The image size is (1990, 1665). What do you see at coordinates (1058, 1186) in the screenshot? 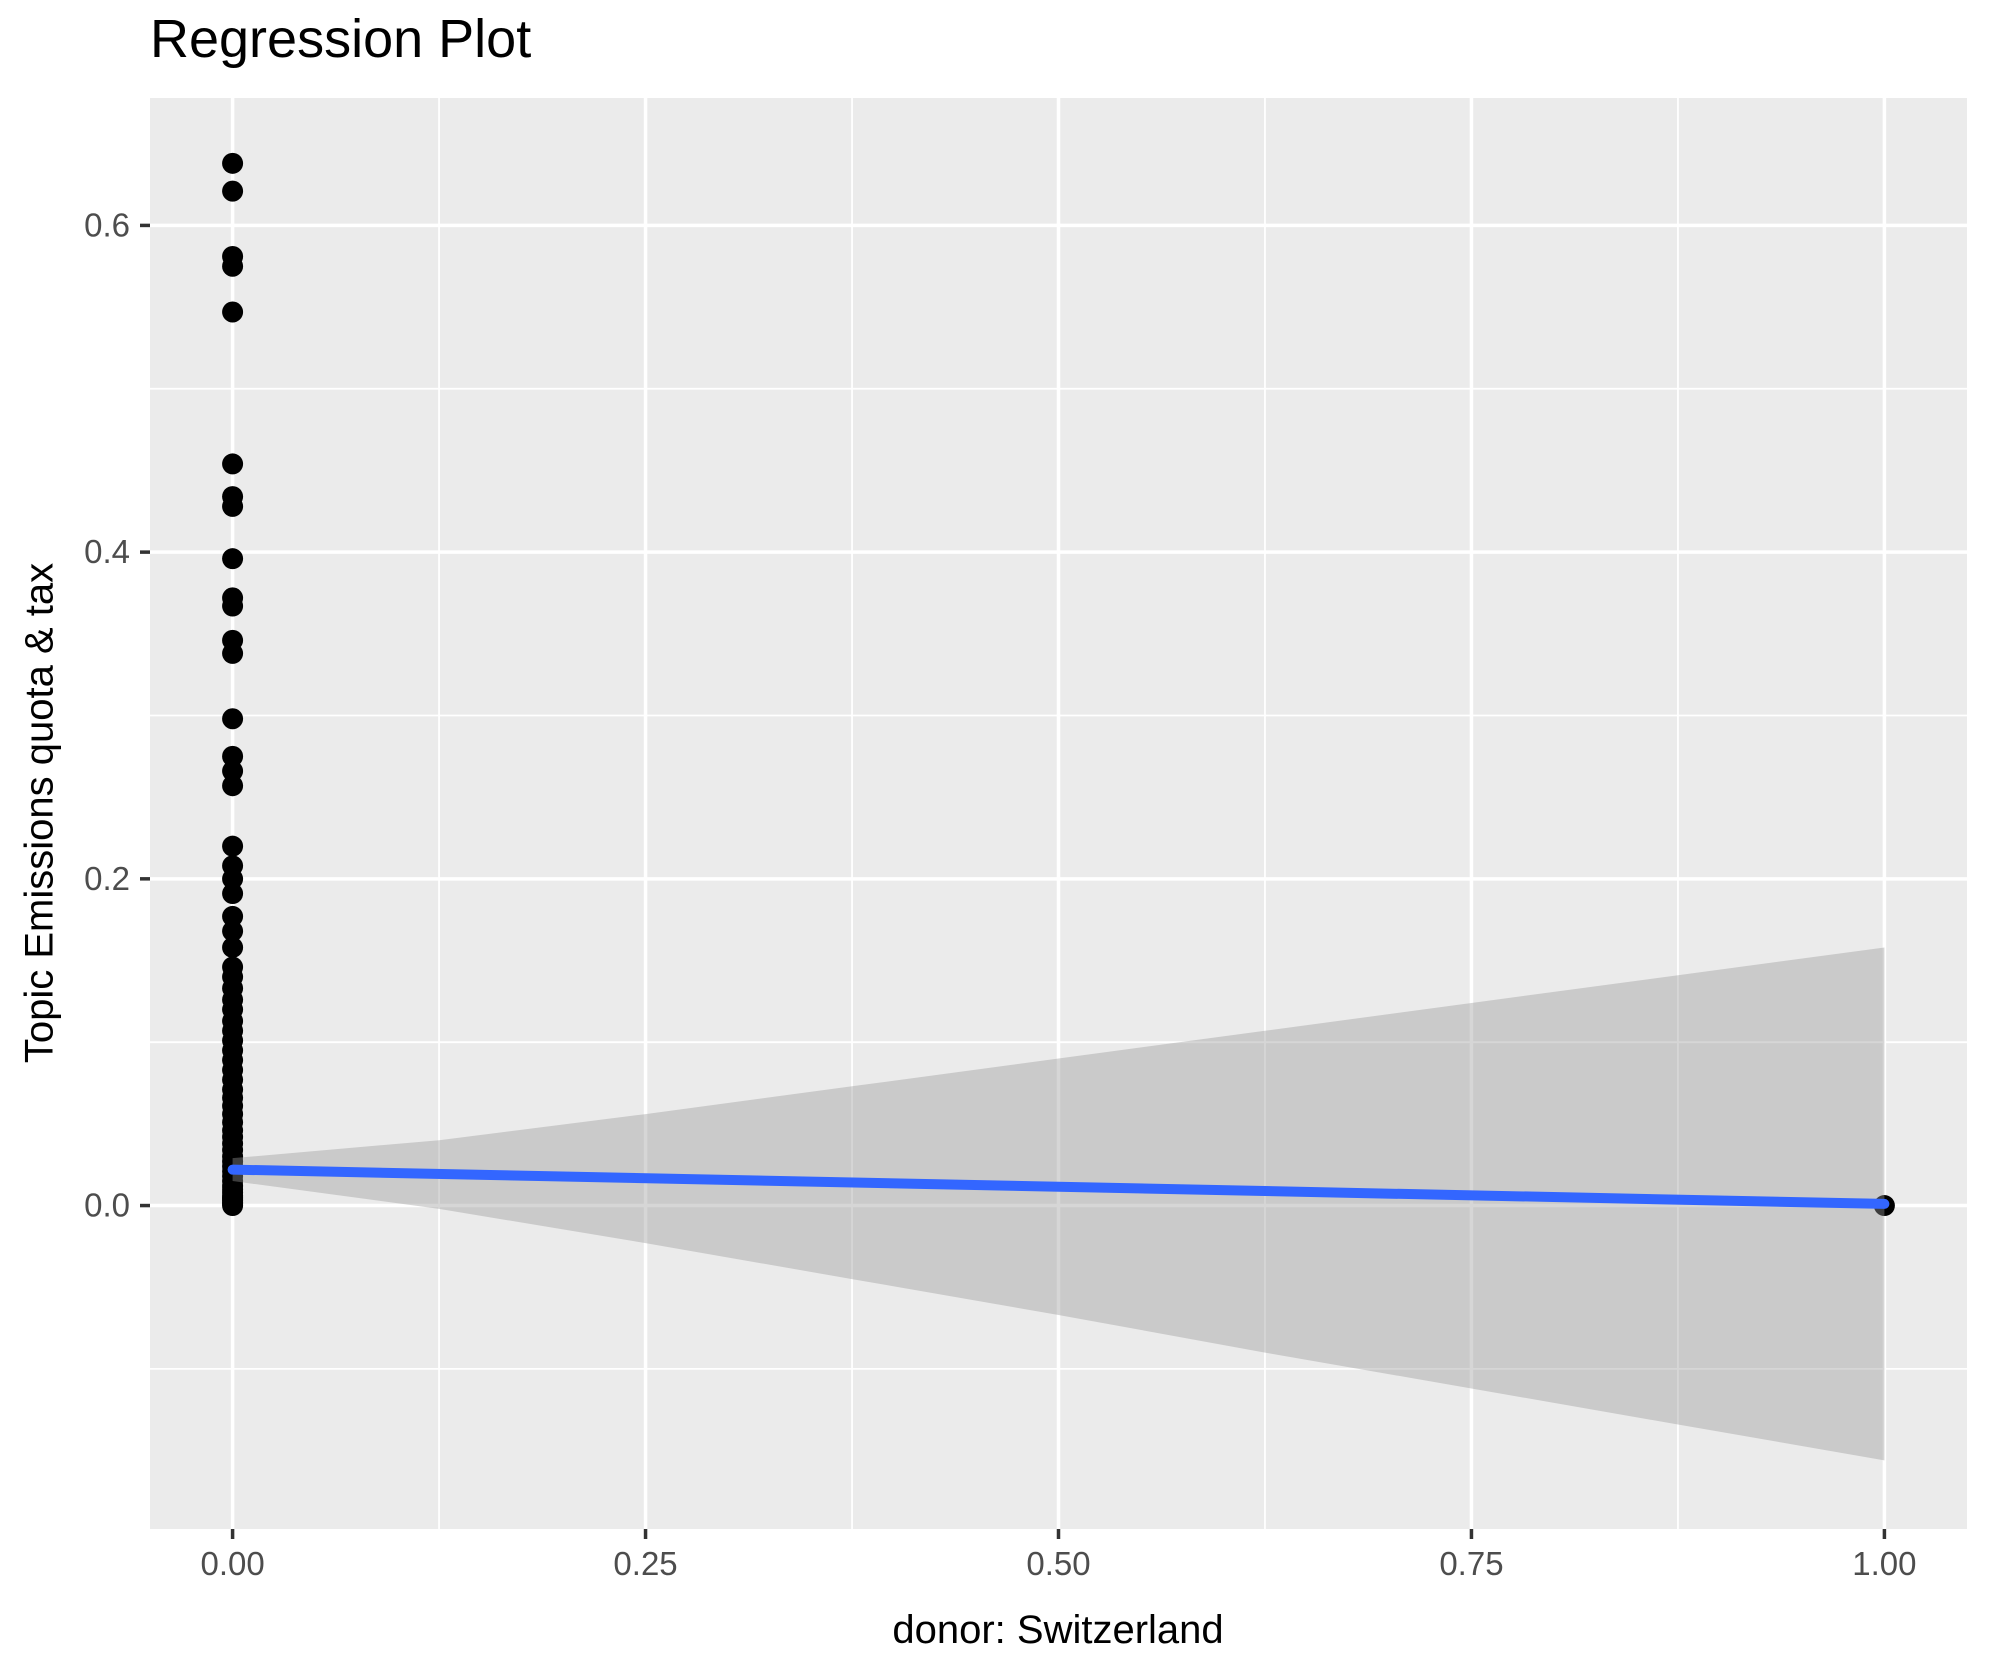
I see `regression-line` at bounding box center [1058, 1186].